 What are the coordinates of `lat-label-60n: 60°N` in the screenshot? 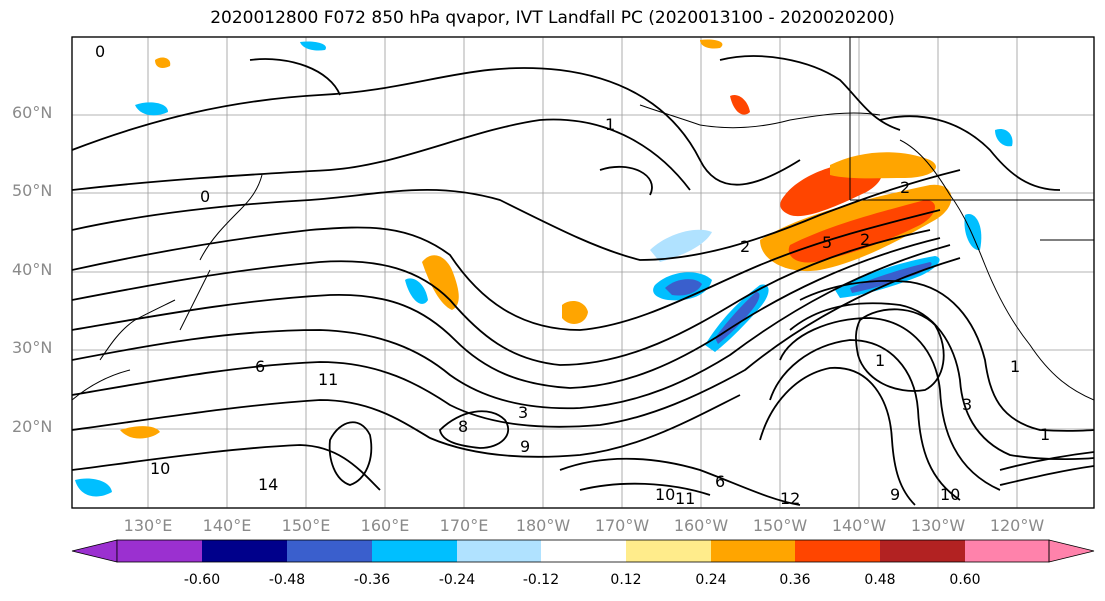 It's located at (32, 112).